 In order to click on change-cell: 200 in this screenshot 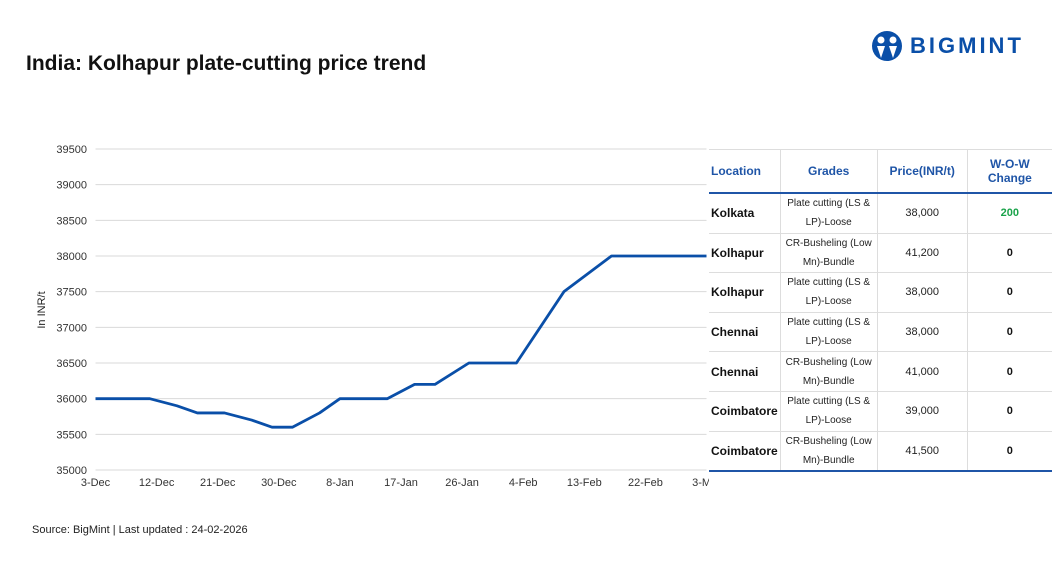, I will do `click(1009, 213)`.